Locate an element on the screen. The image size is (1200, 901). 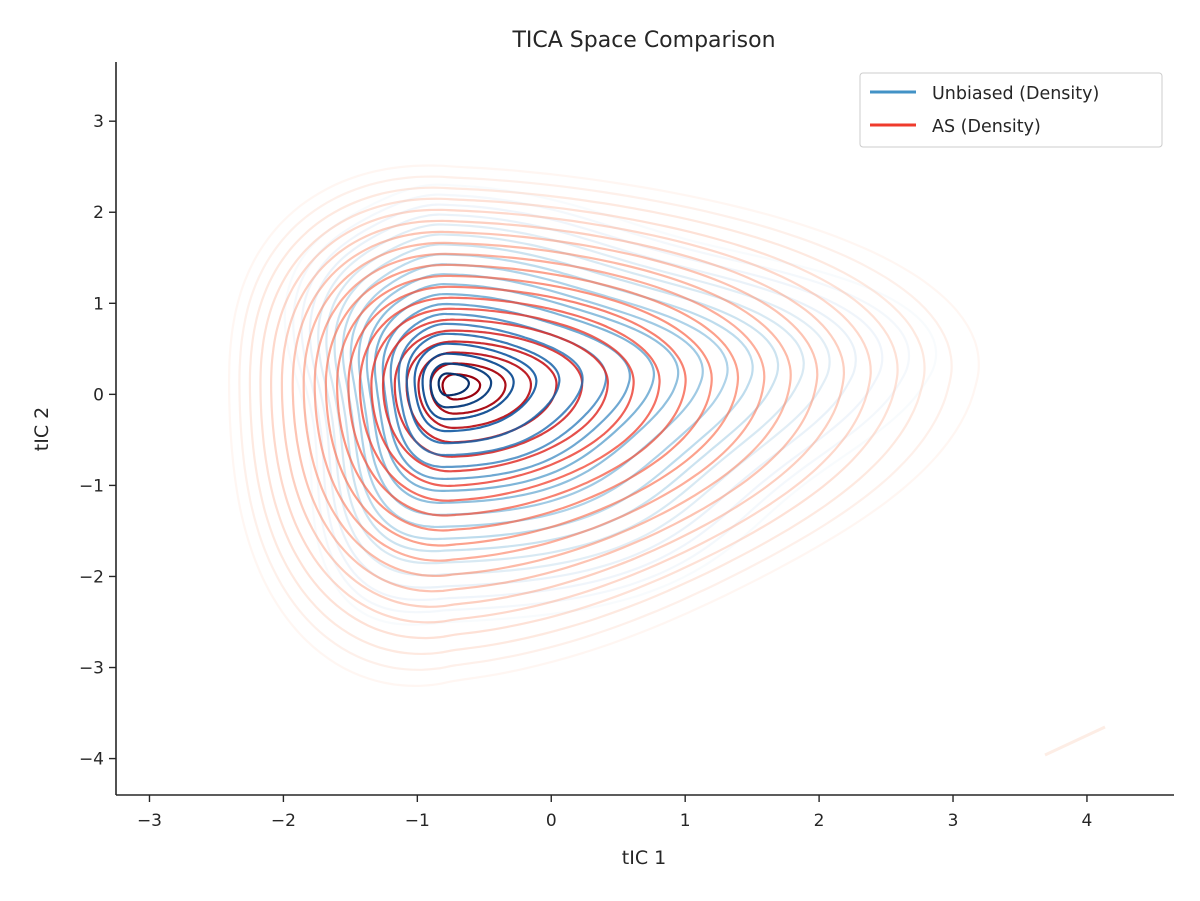
y-tick-label: 0 is located at coordinates (98, 395).